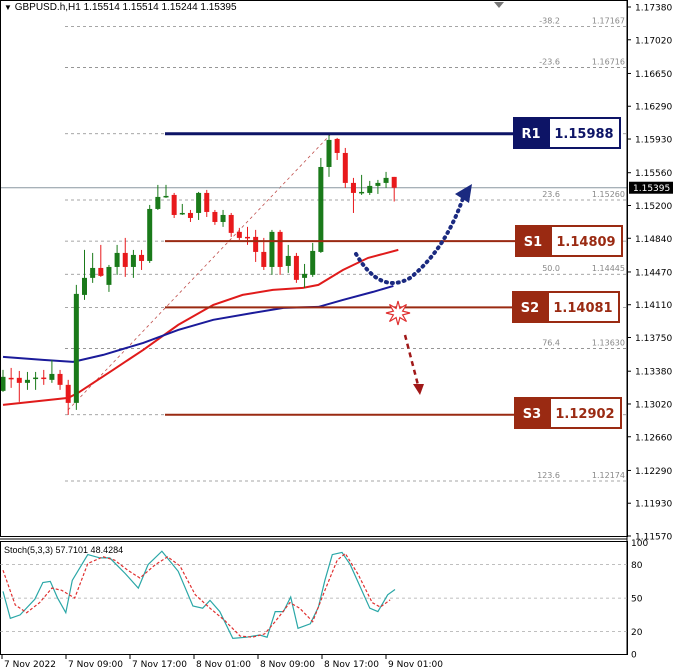 The width and height of the screenshot is (673, 672). Describe the element at coordinates (653, 141) in the screenshot. I see `price-tick-label: 1.15930` at that location.